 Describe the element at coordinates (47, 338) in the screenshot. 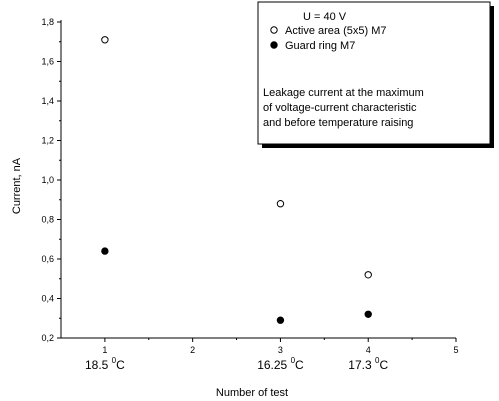

I see `y-tick-label: 0,2` at that location.